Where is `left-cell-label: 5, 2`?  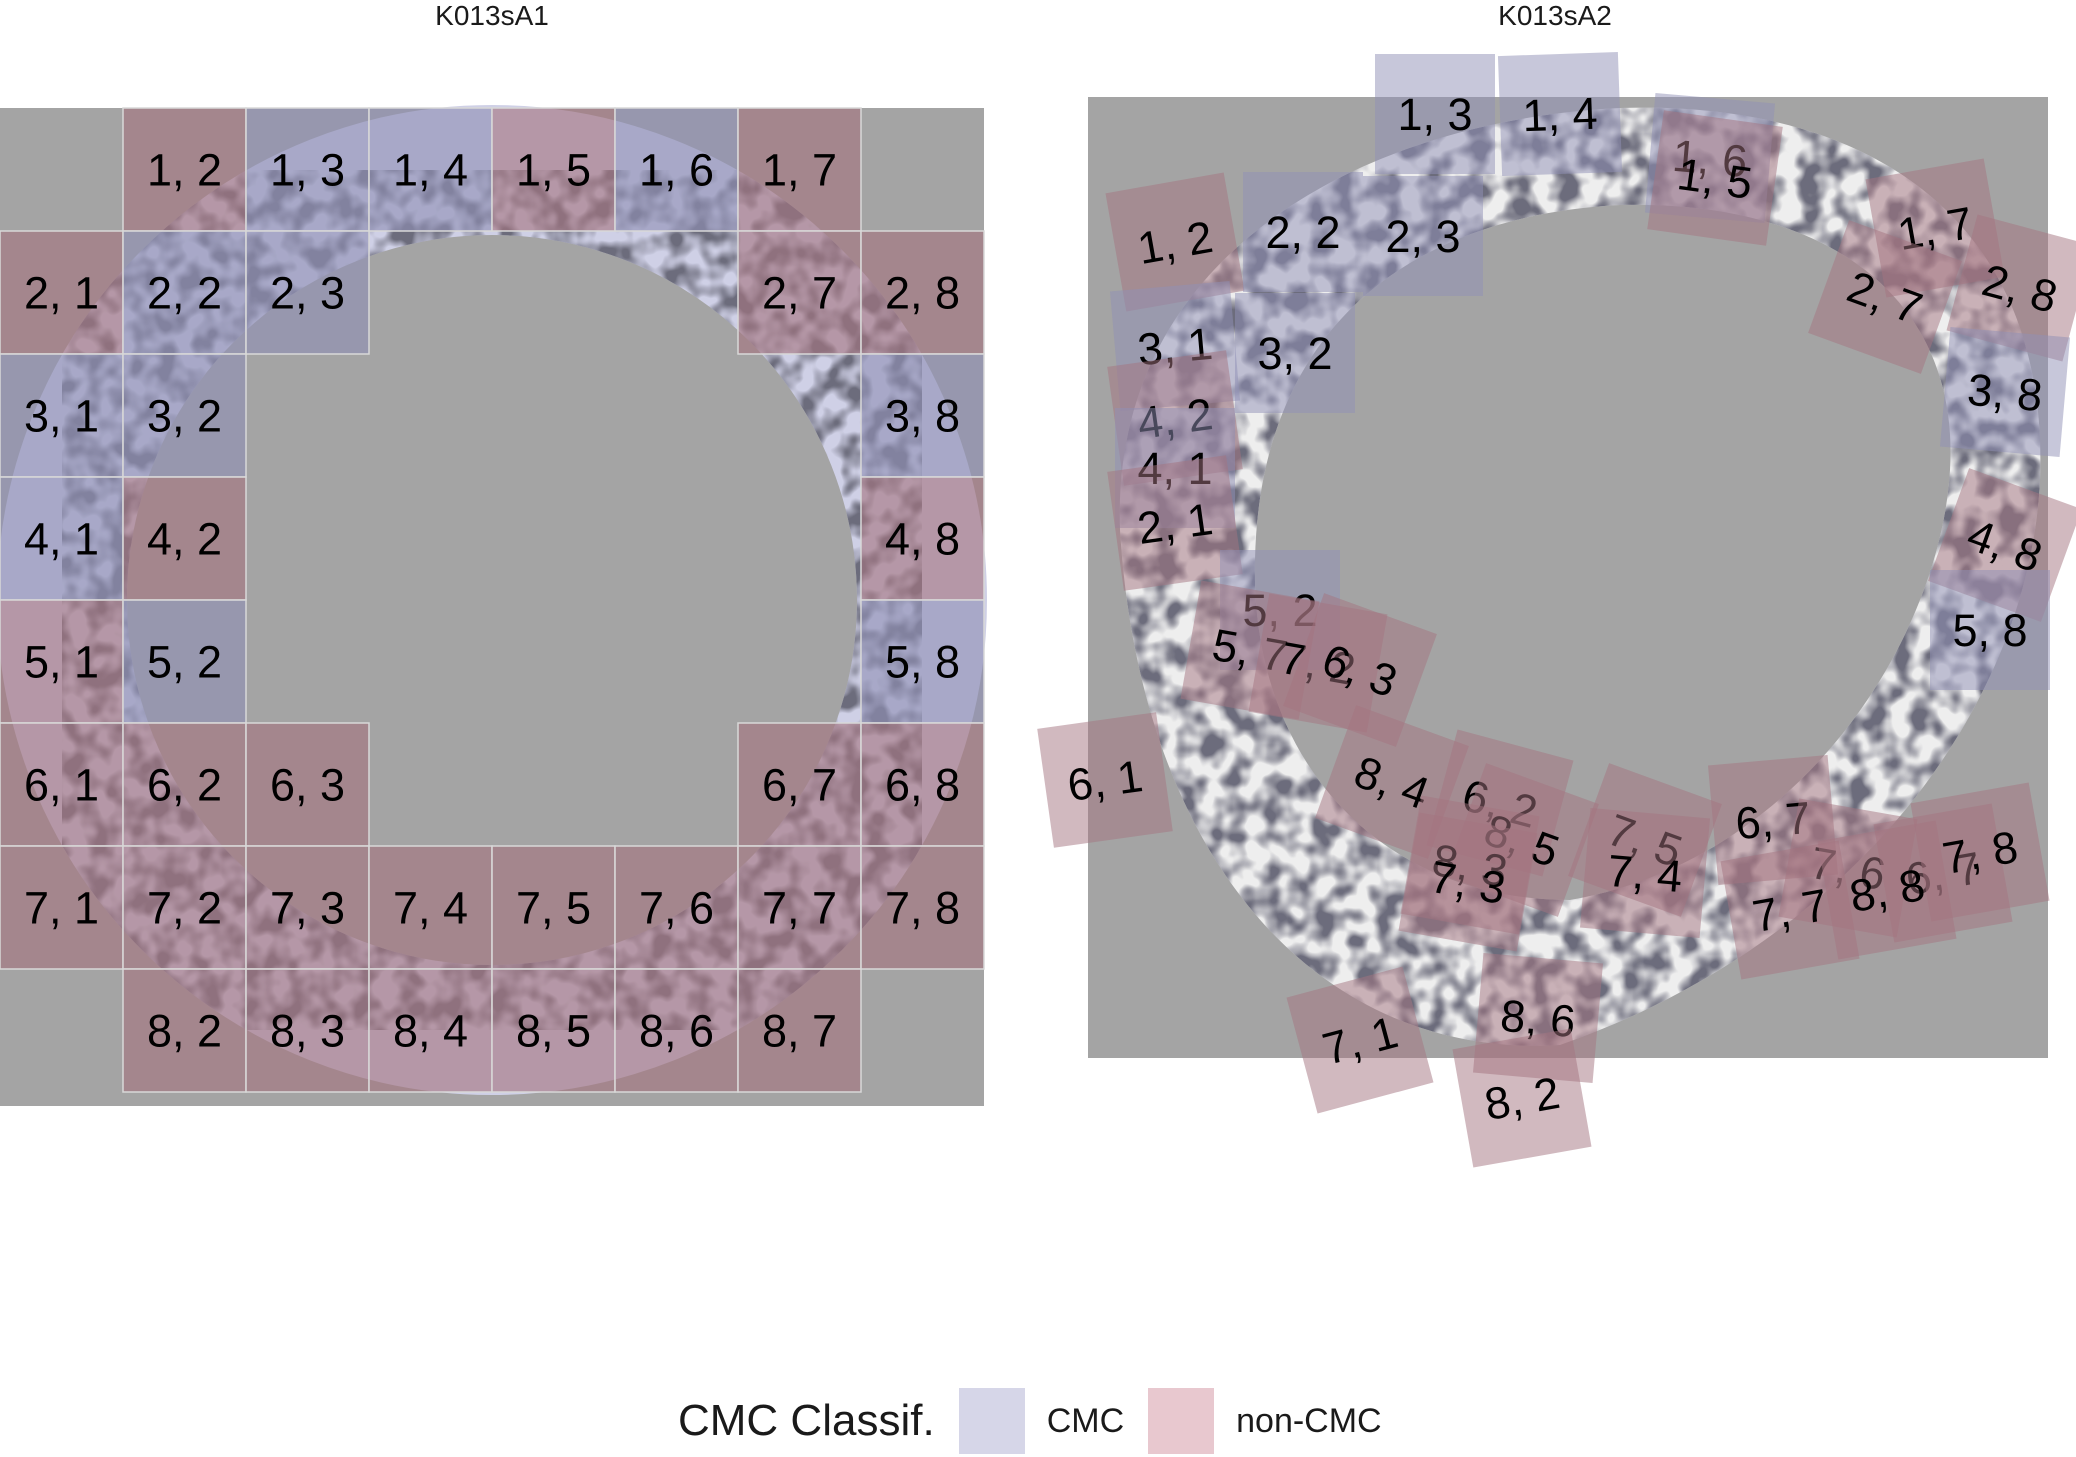
left-cell-label: 5, 2 is located at coordinates (184, 662).